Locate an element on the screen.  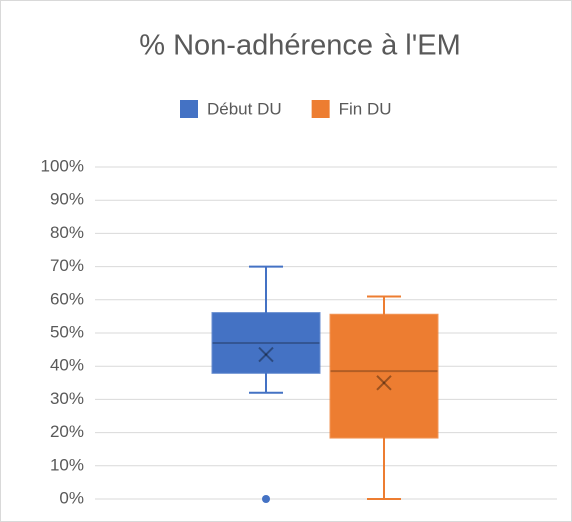
y-tick-label: 60% is located at coordinates (67, 298).